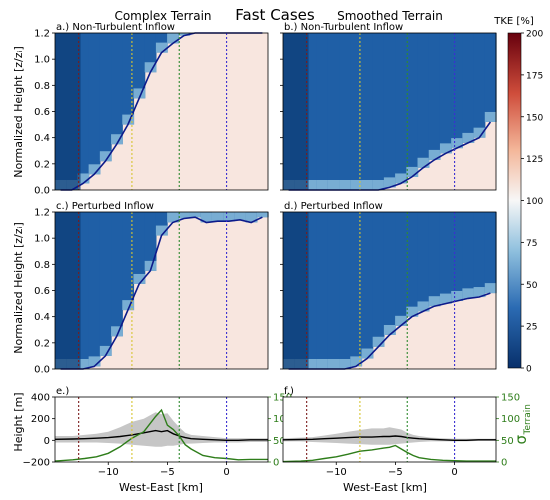  What do you see at coordinates (521, 440) in the screenshot?
I see `y2-label-sigma: σ` at bounding box center [521, 440].